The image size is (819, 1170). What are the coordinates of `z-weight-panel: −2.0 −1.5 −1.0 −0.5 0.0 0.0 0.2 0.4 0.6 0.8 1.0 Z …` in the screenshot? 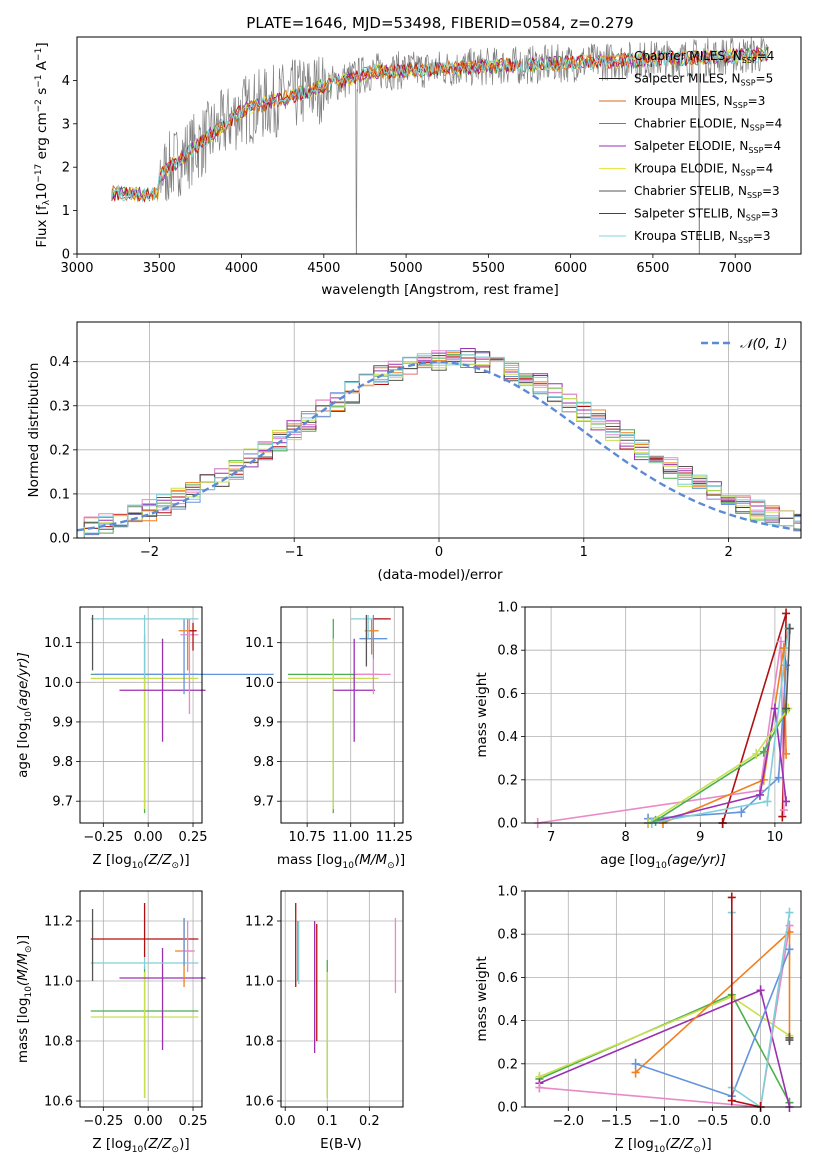 It's located at (638, 1020).